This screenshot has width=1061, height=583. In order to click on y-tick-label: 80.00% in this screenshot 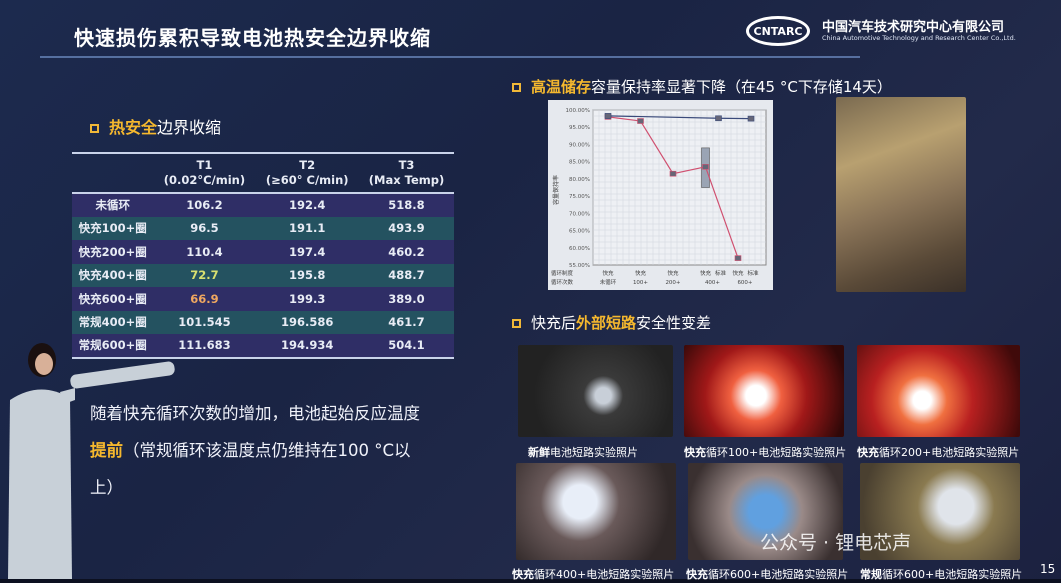, I will do `click(579, 180)`.